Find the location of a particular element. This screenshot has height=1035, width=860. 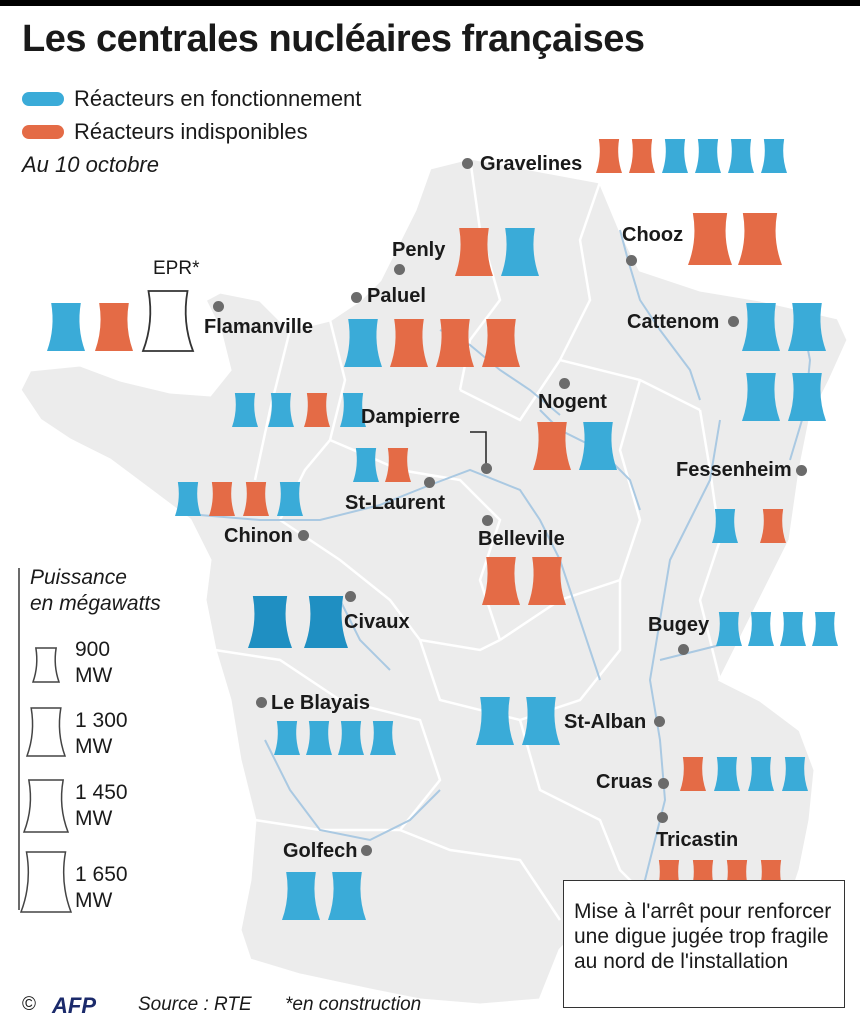

scale-label-900: 900 MW is located at coordinates (93, 663).